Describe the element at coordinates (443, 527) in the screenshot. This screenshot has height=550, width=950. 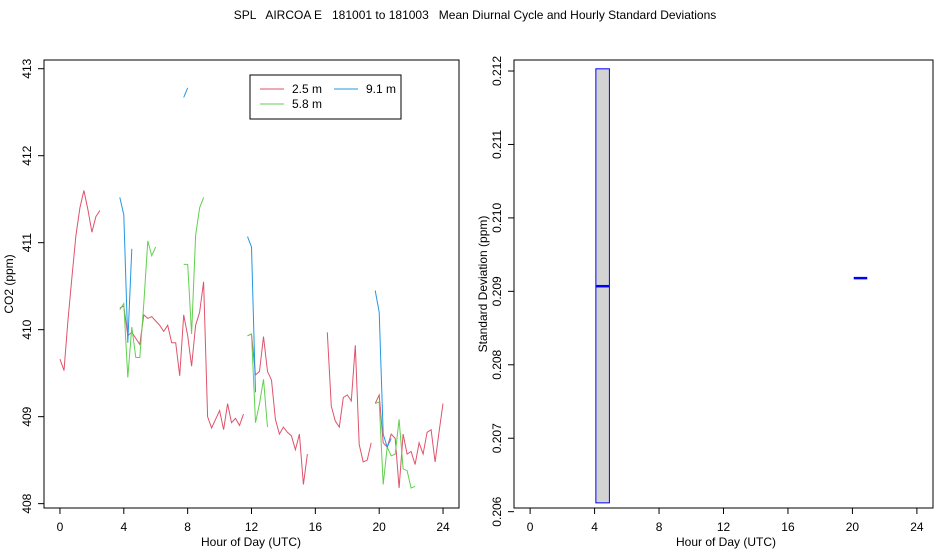
I see `left-x-tick-label: 24` at that location.